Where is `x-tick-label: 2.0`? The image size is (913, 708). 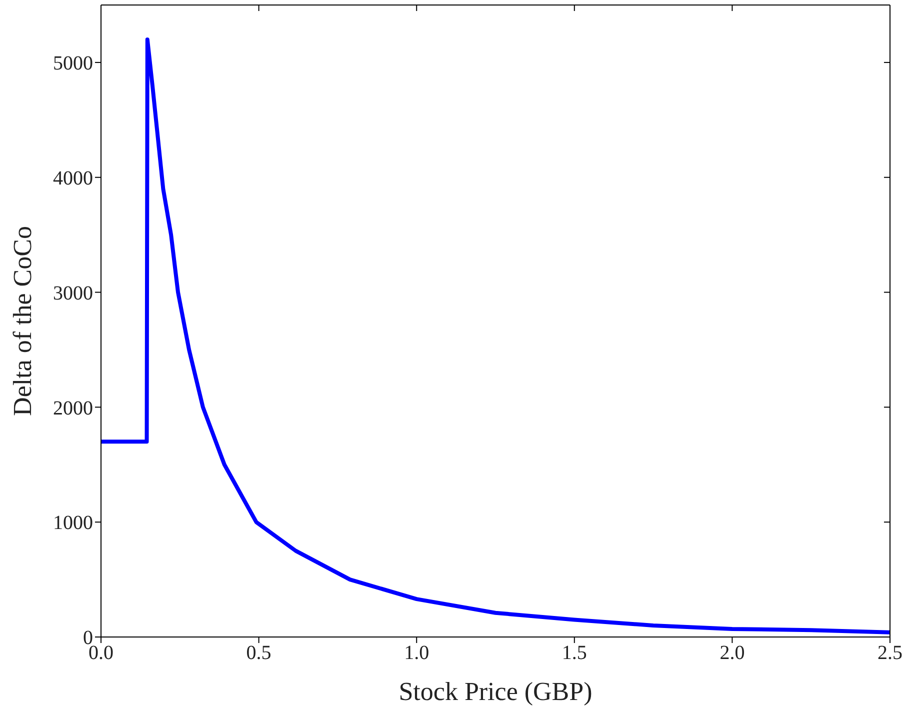
x-tick-label: 2.0 is located at coordinates (732, 653).